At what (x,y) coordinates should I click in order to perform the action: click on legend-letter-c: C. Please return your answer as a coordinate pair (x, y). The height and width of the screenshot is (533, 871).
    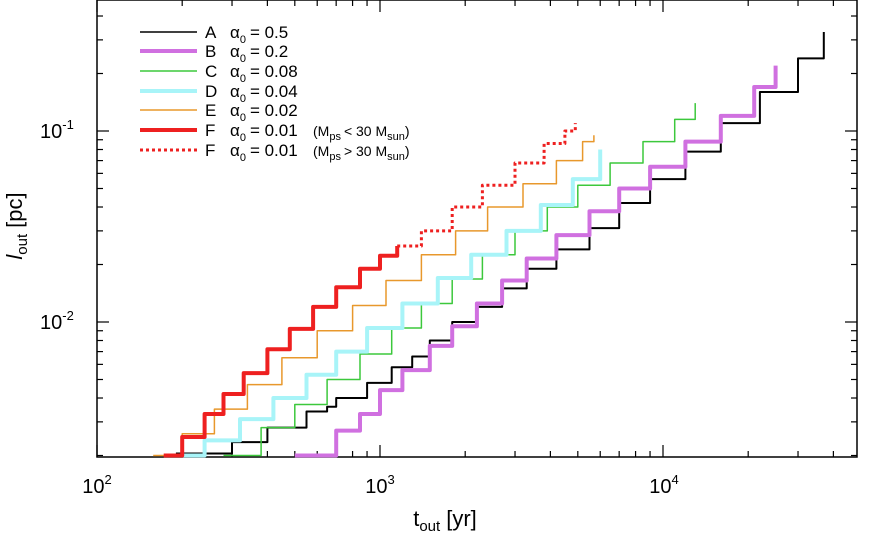
    Looking at the image, I should click on (211, 71).